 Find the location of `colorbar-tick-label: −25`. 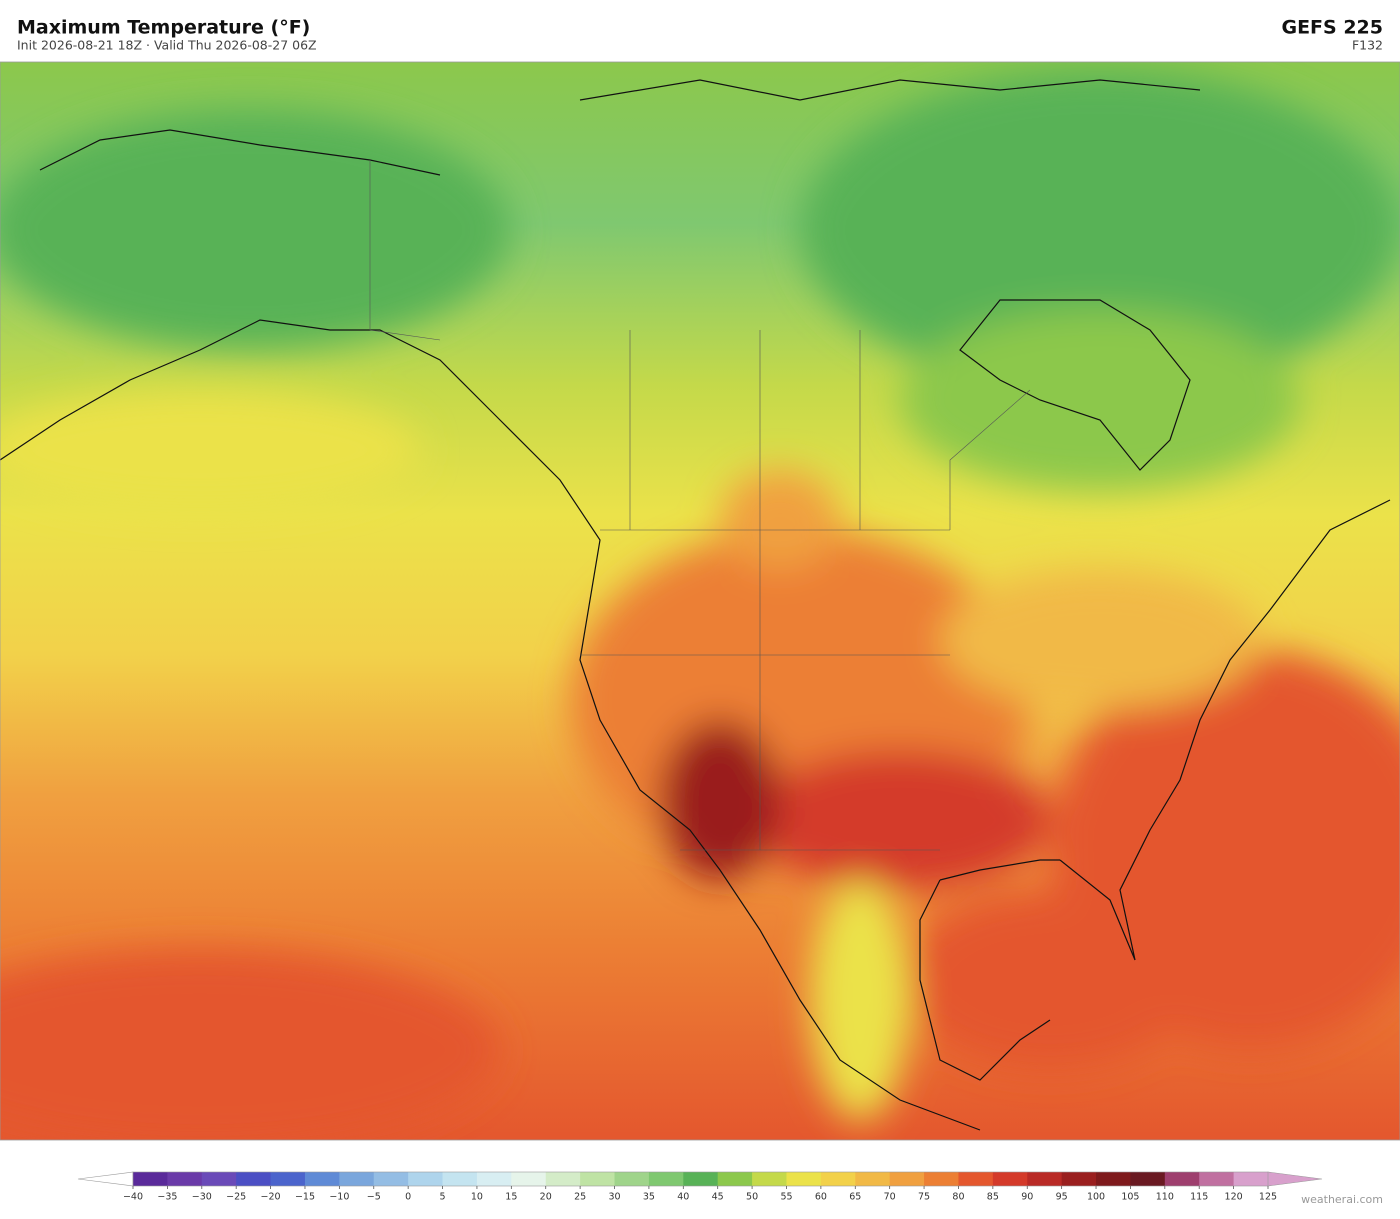

colorbar-tick-label: −25 is located at coordinates (236, 1197).